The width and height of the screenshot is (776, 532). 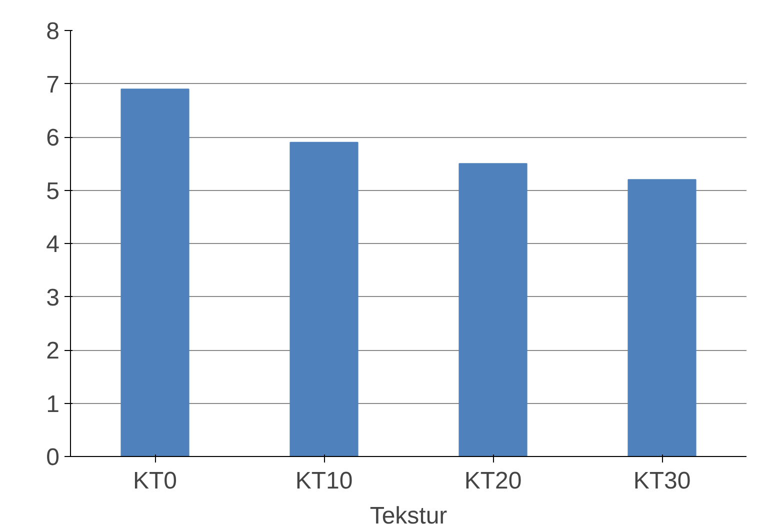 I want to click on y-tick-label: 8, so click(x=53, y=31).